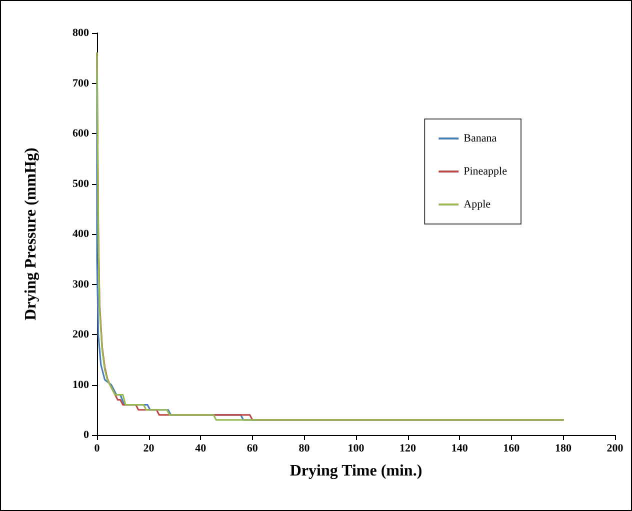 This screenshot has height=511, width=632. What do you see at coordinates (81, 234) in the screenshot?
I see `y-tick-label: 400` at bounding box center [81, 234].